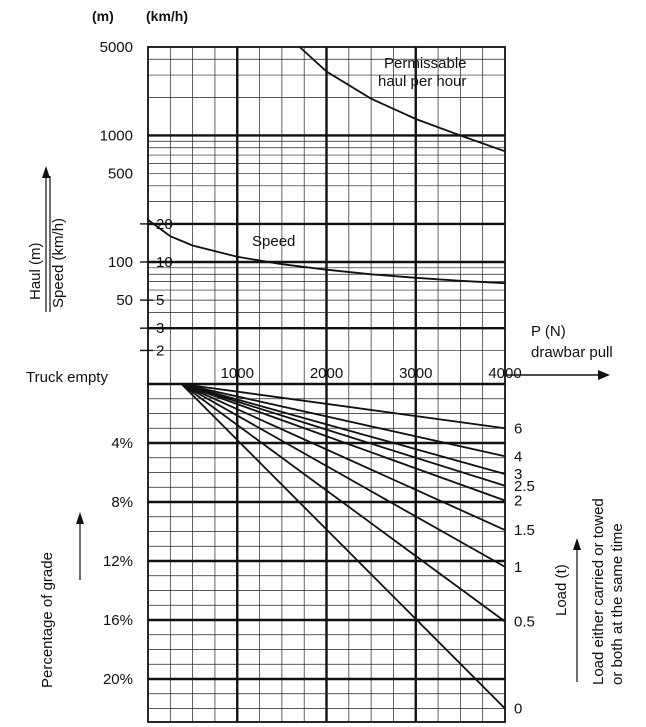 This screenshot has height=727, width=646. Describe the element at coordinates (415, 373) in the screenshot. I see `x-tick-label: 3000` at that location.